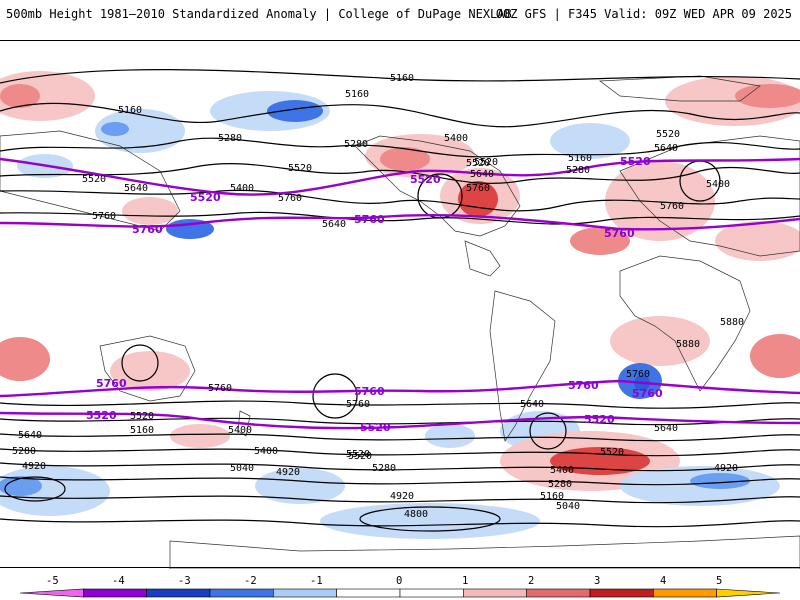 This screenshot has width=800, height=600. I want to click on colorbar-tick-label: 4, so click(663, 581).